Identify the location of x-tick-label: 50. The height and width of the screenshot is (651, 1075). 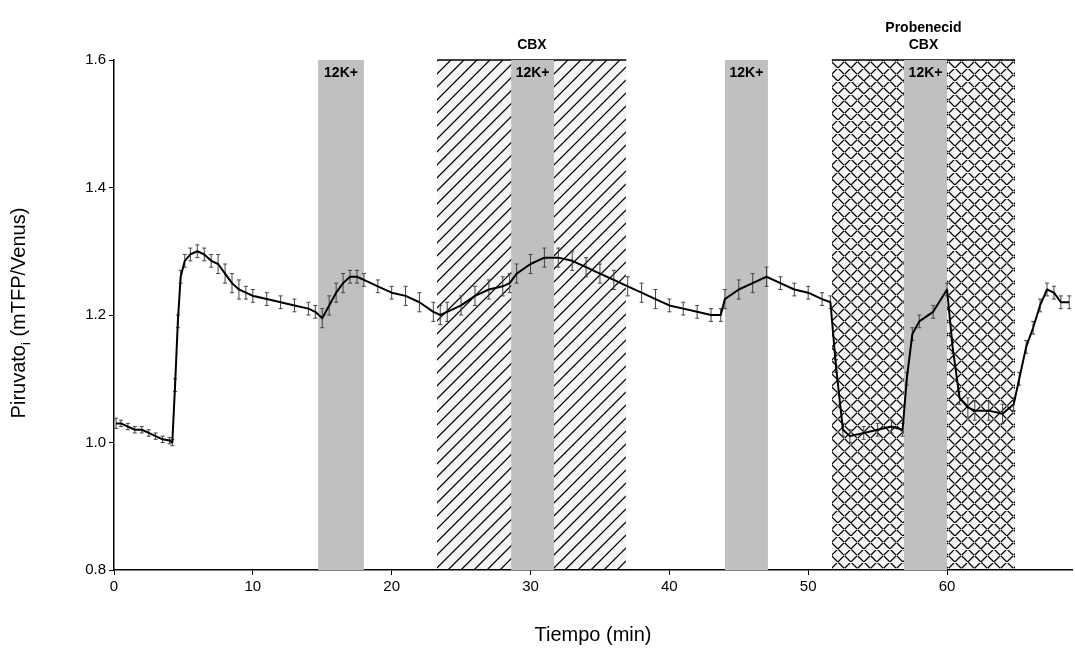
(808, 586).